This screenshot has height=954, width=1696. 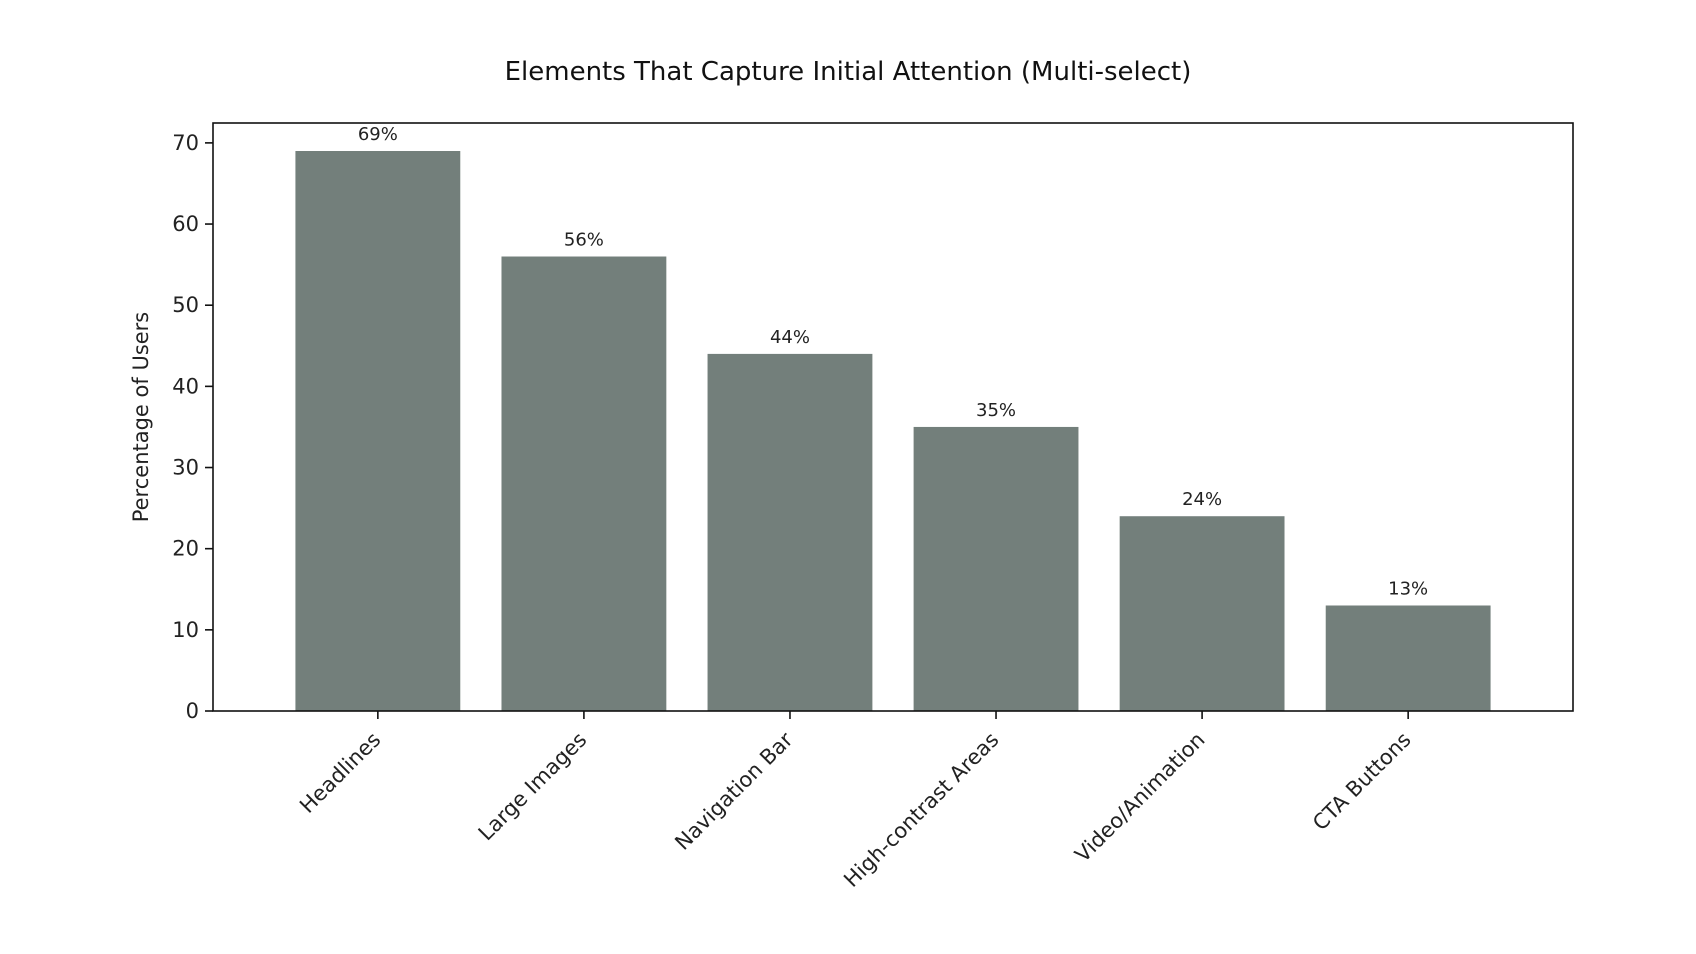 I want to click on y-axis: 0 10 20 30 40 50 60 70, so click(x=192, y=427).